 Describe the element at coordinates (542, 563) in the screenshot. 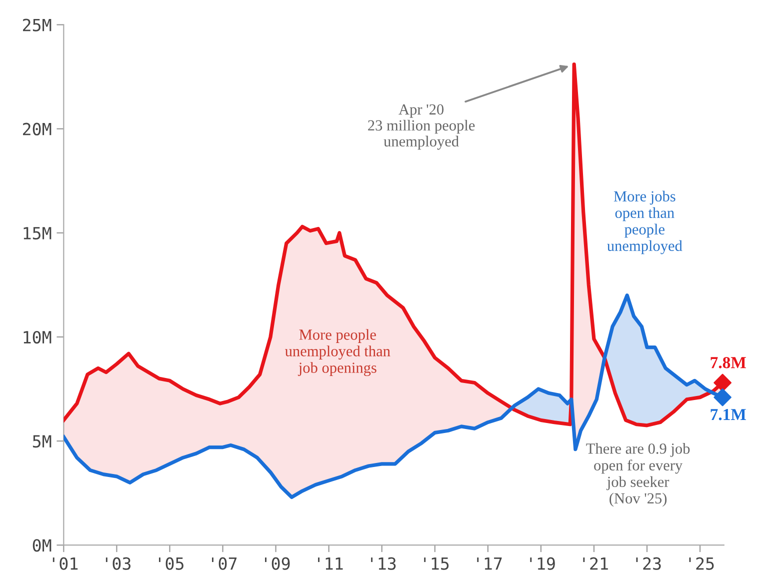

I see `x-tick-label: '19` at that location.